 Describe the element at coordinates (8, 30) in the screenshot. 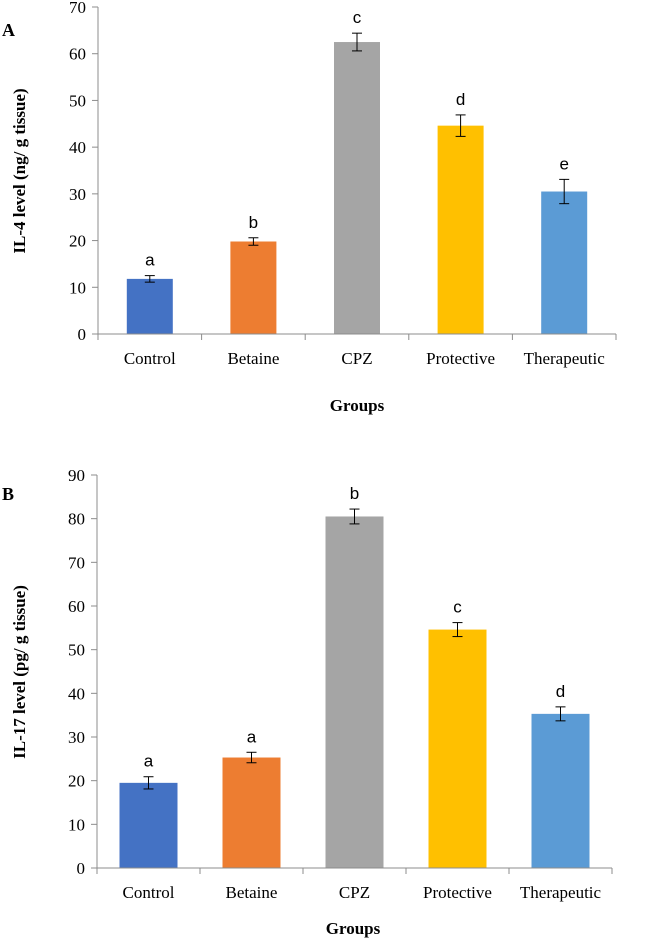

I see `panel-label: A` at that location.